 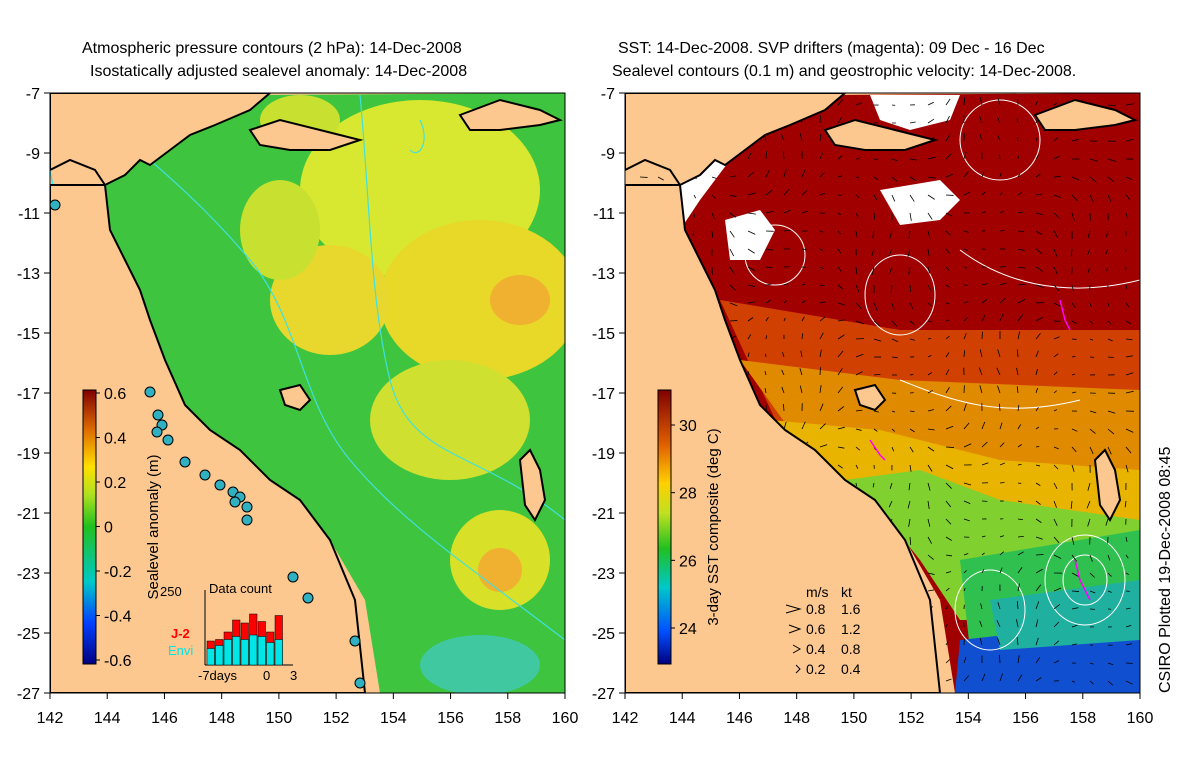 What do you see at coordinates (28, 274) in the screenshot?
I see `y-tick-label: -13` at bounding box center [28, 274].